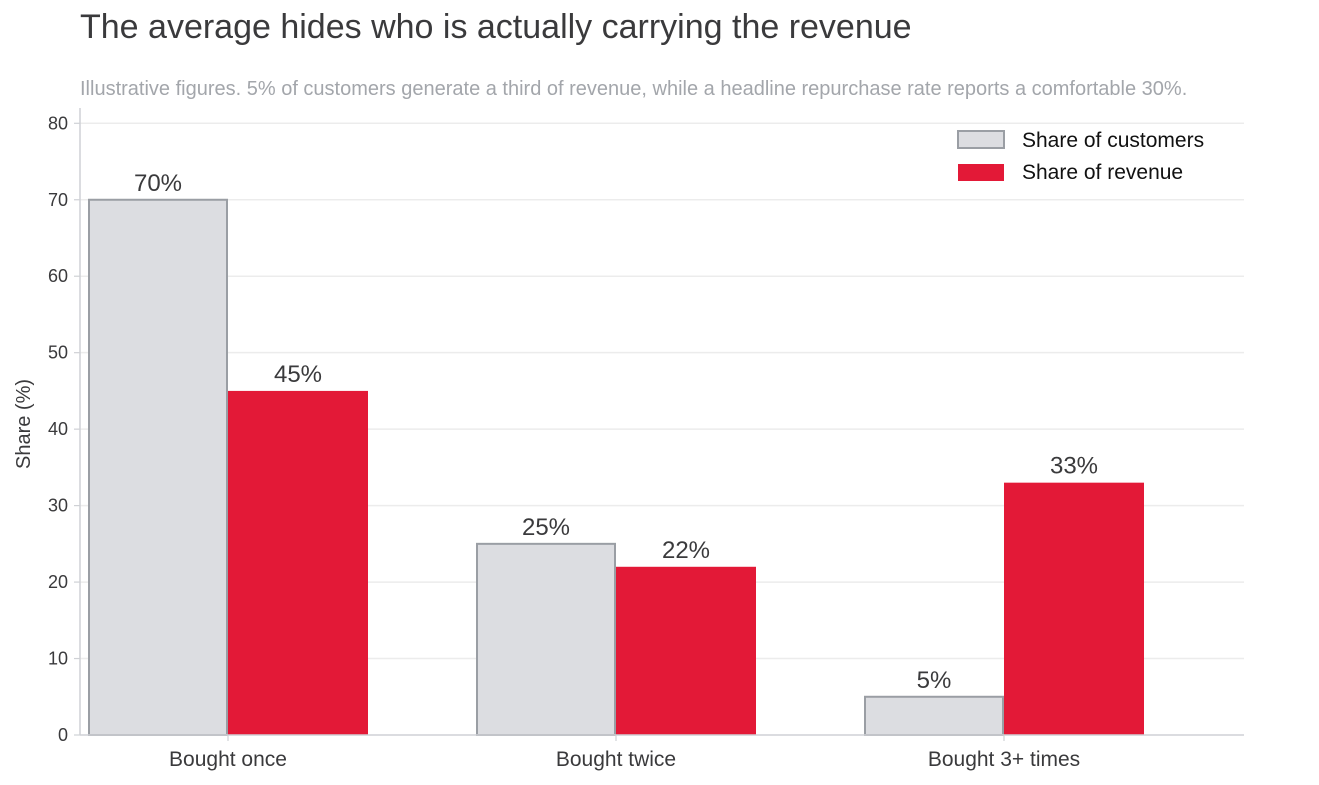  What do you see at coordinates (24, 424) in the screenshot?
I see `y-axis-label: Share (%)` at bounding box center [24, 424].